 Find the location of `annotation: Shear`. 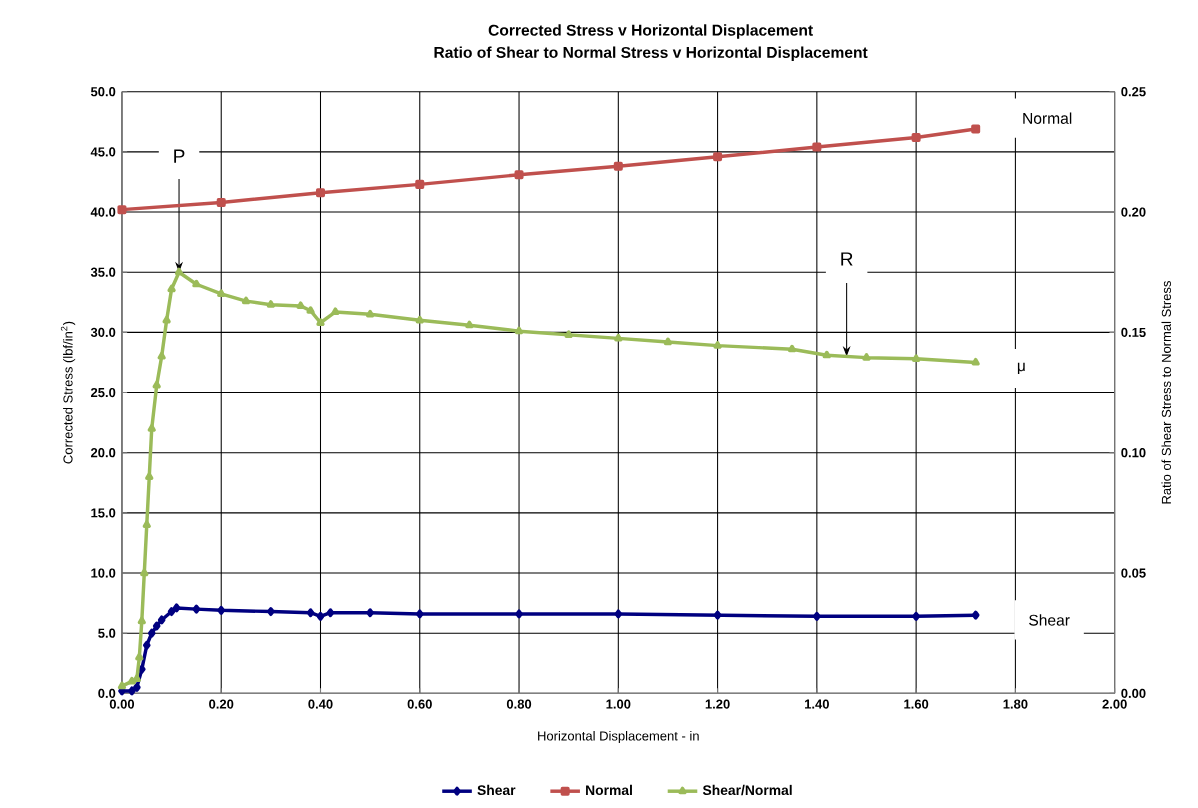

annotation: Shear is located at coordinates (1049, 620).